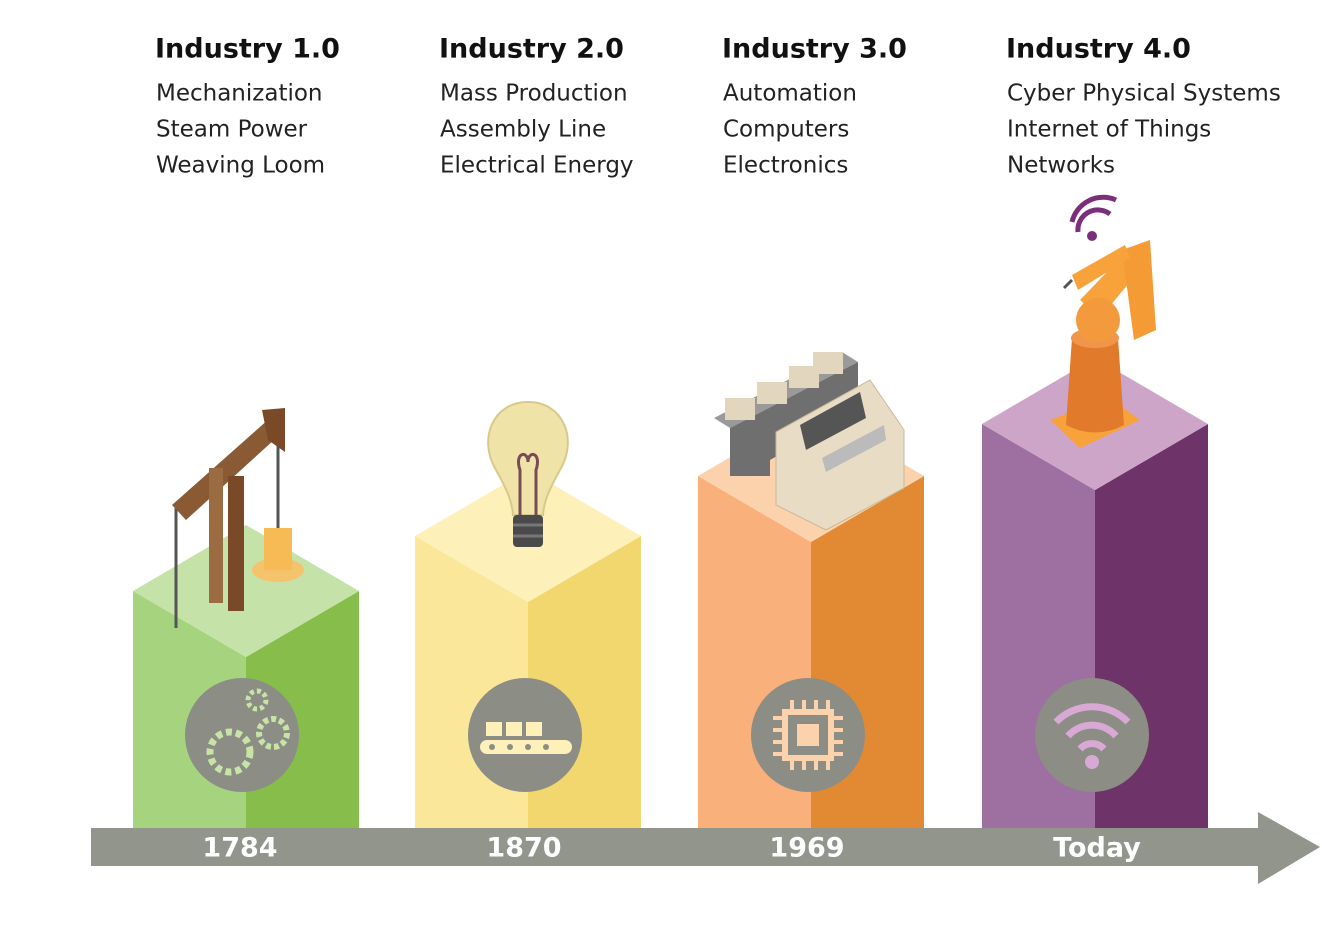 This screenshot has width=1322, height=944. I want to click on year-label: 1870, so click(523, 848).